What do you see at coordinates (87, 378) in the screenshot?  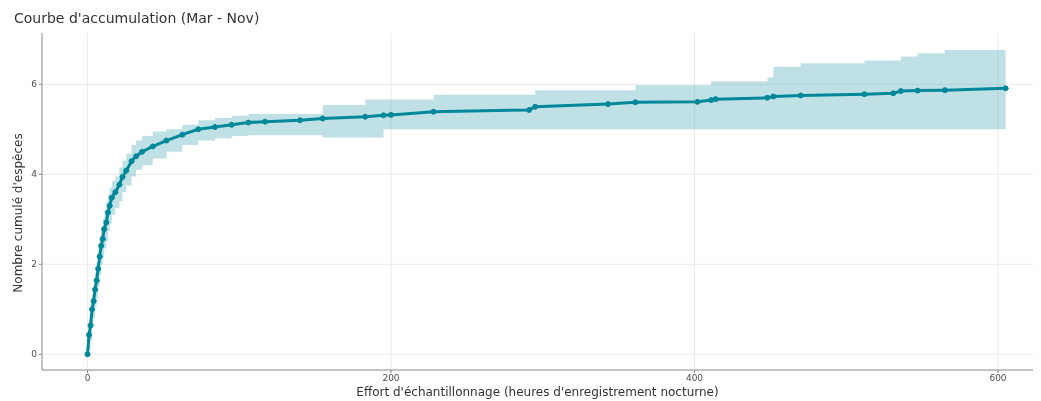 I see `x-tick-label: 0` at bounding box center [87, 378].